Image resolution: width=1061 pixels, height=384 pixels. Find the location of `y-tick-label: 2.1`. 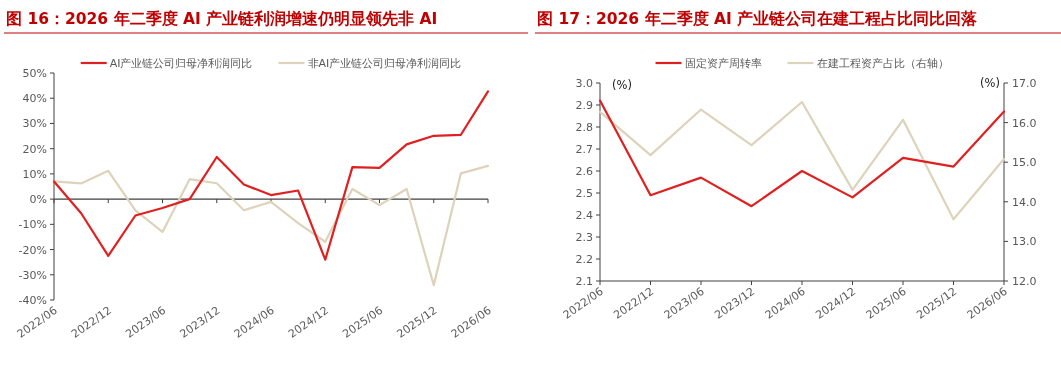

y-tick-label: 2.1 is located at coordinates (584, 281).